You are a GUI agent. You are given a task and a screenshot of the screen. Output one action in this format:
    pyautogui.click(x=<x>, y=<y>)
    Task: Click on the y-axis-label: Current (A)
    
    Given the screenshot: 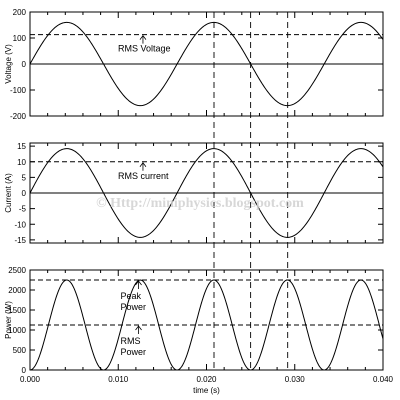 What is the action you would take?
    pyautogui.click(x=8, y=193)
    